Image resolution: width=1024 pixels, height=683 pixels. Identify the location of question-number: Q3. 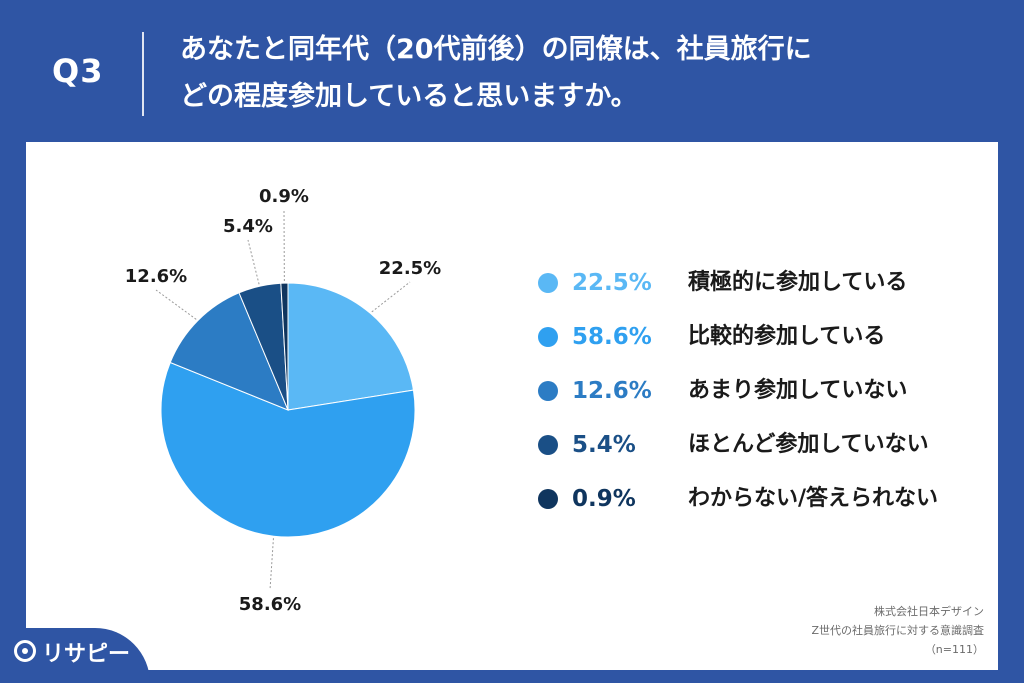
(78, 71).